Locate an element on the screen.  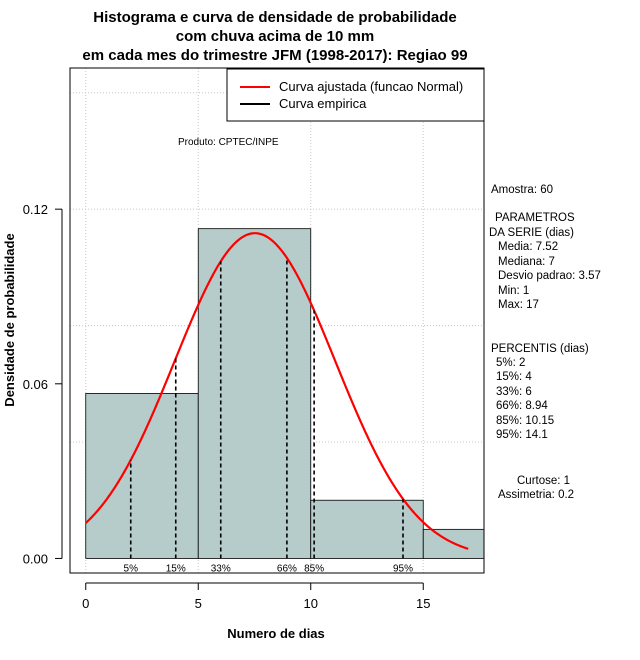
product-label: Produto: CPTEC/INPE is located at coordinates (228, 142).